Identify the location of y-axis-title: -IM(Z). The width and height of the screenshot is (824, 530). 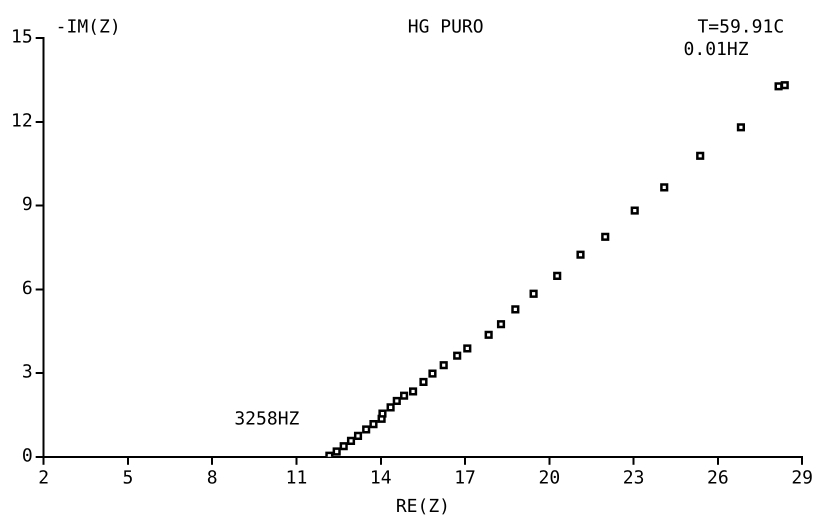
(88, 27).